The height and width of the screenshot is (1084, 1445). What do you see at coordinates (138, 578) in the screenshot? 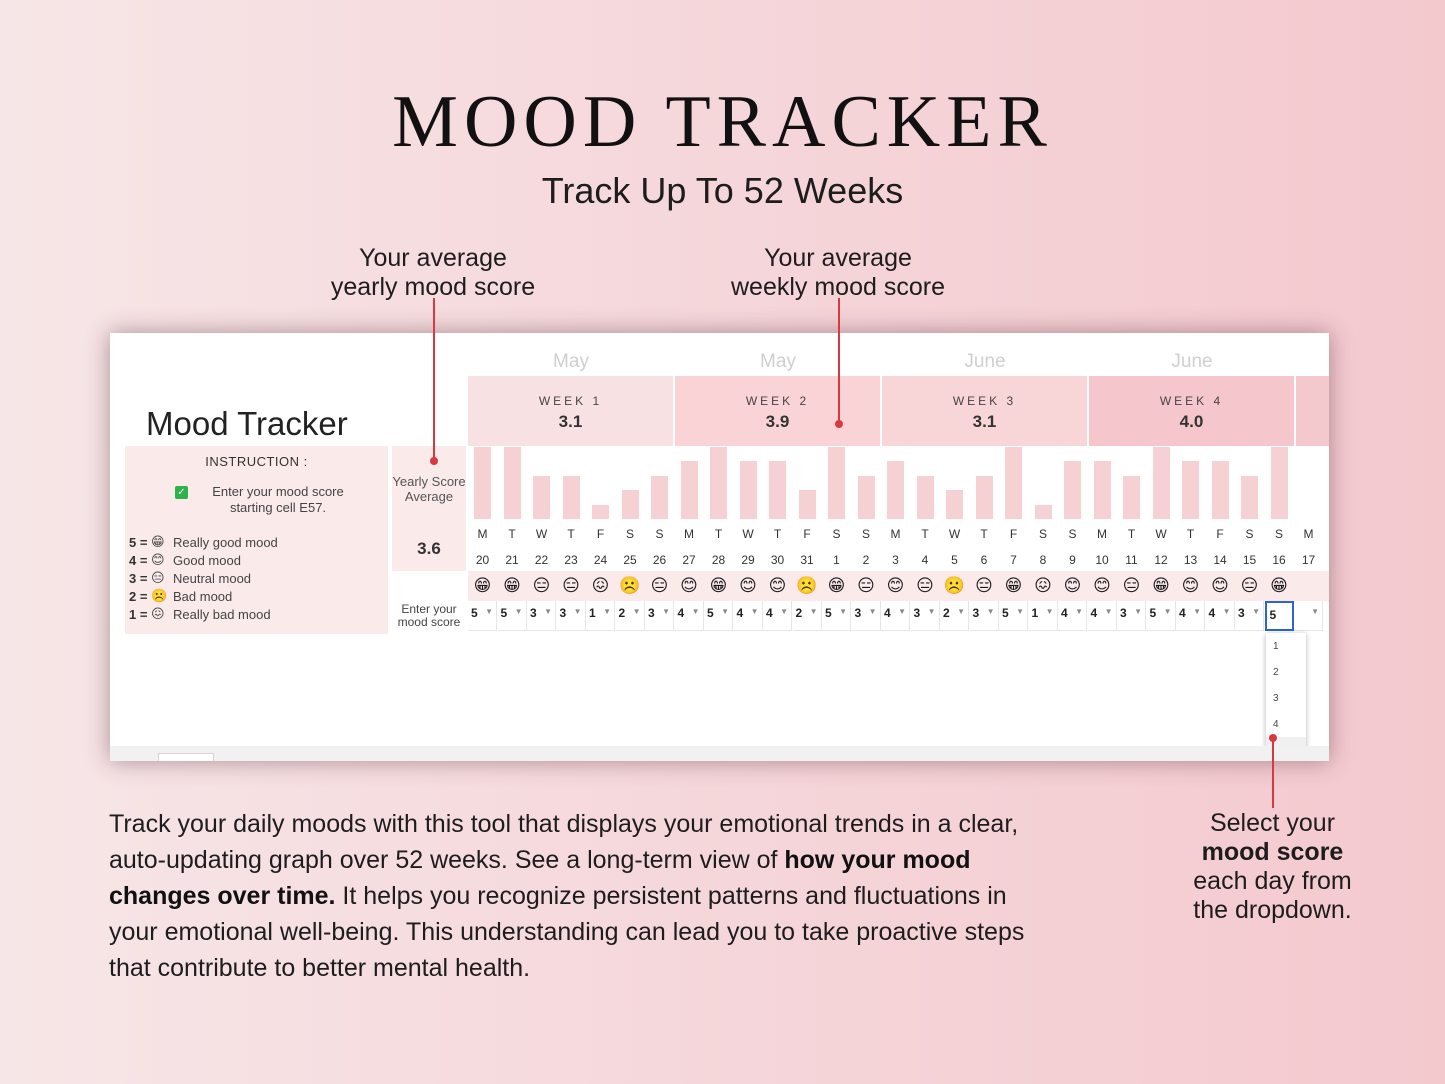
I see `legend-number: 3 =` at bounding box center [138, 578].